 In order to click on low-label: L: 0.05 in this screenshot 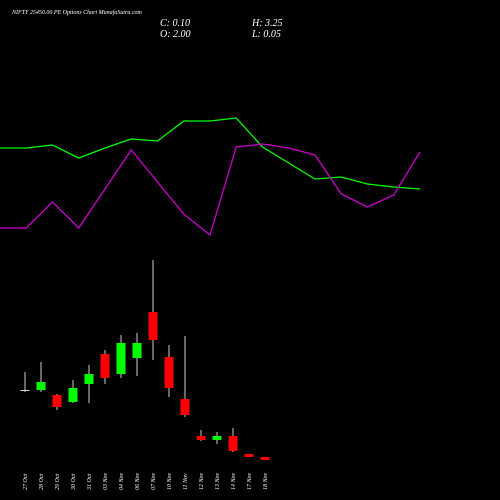, I will do `click(266, 34)`.